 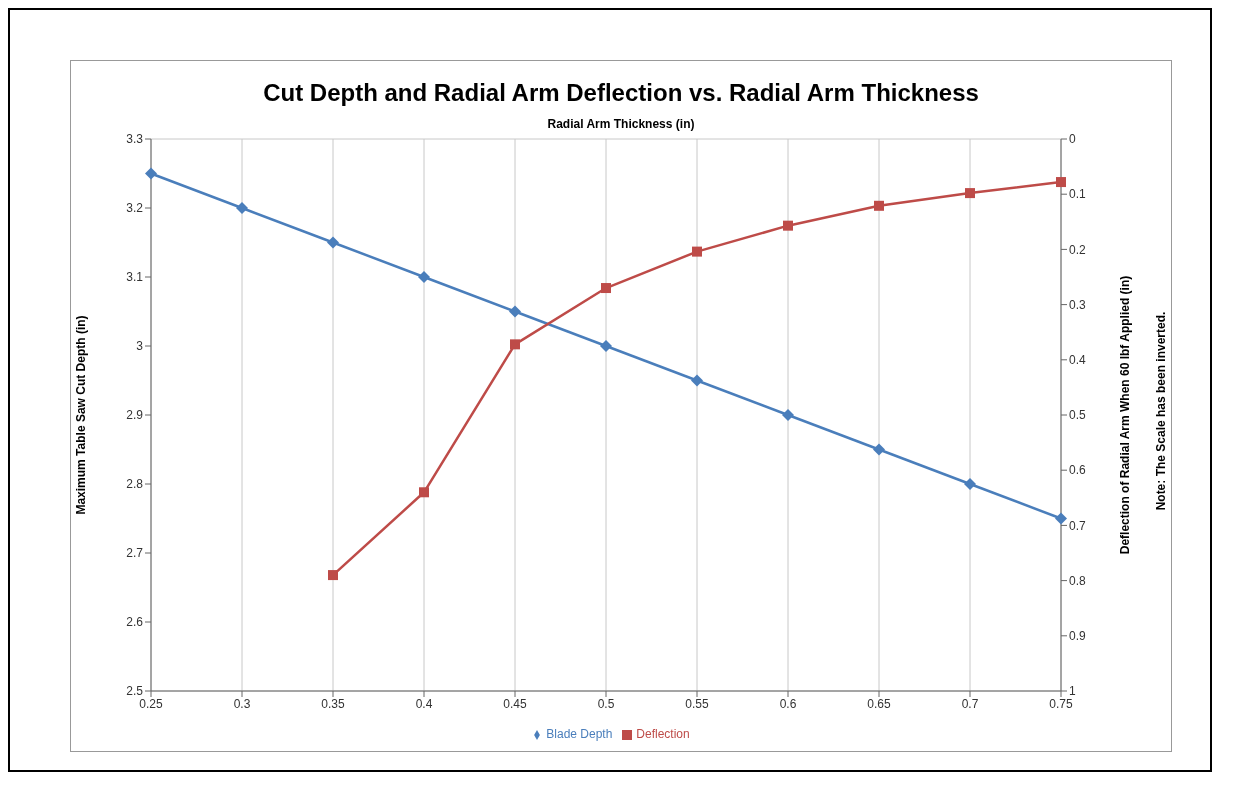 I want to click on y-tick-label: 3, so click(x=140, y=346).